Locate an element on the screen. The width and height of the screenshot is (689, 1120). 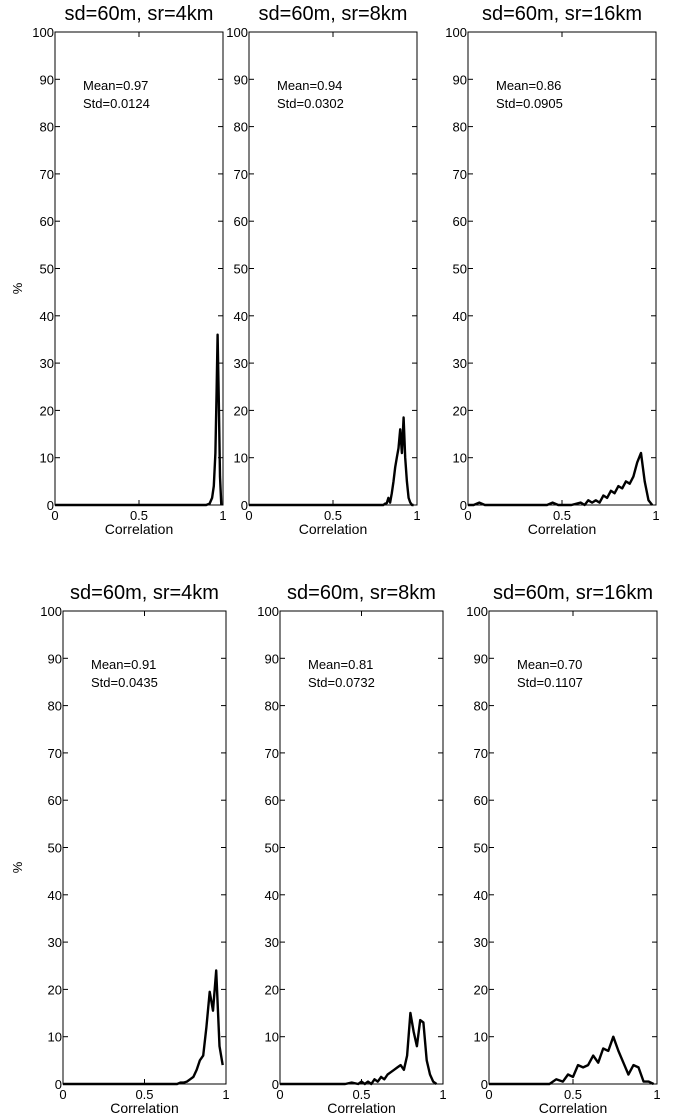
chart-title: sd=60m, sr=8km is located at coordinates (361, 593).